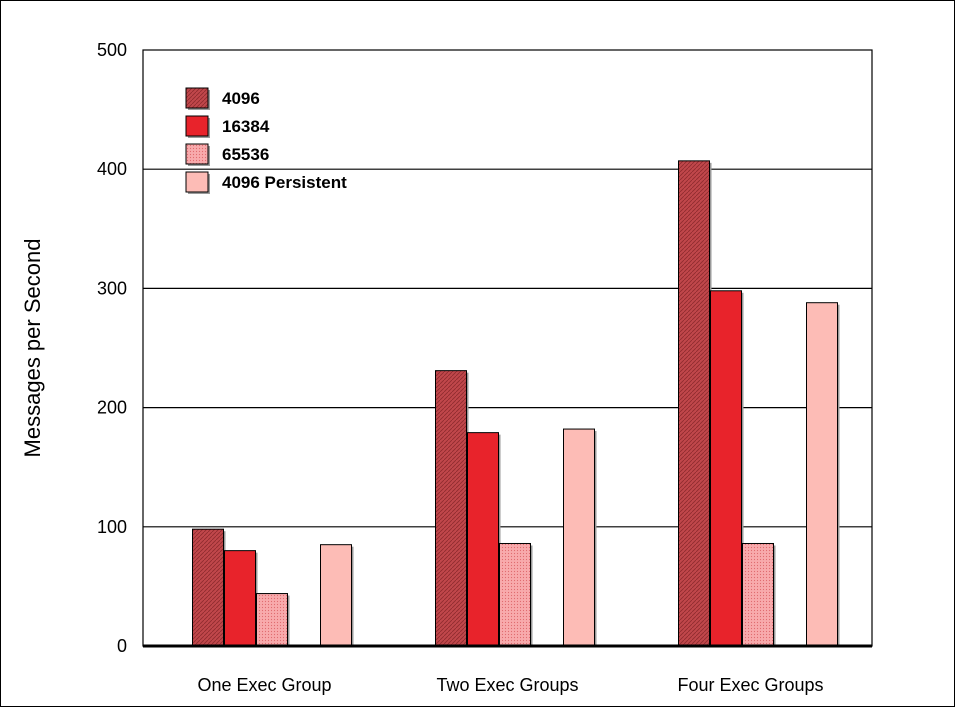 The height and width of the screenshot is (707, 955). I want to click on legend: 4096 16384 65536 4096 Persistent, so click(266, 140).